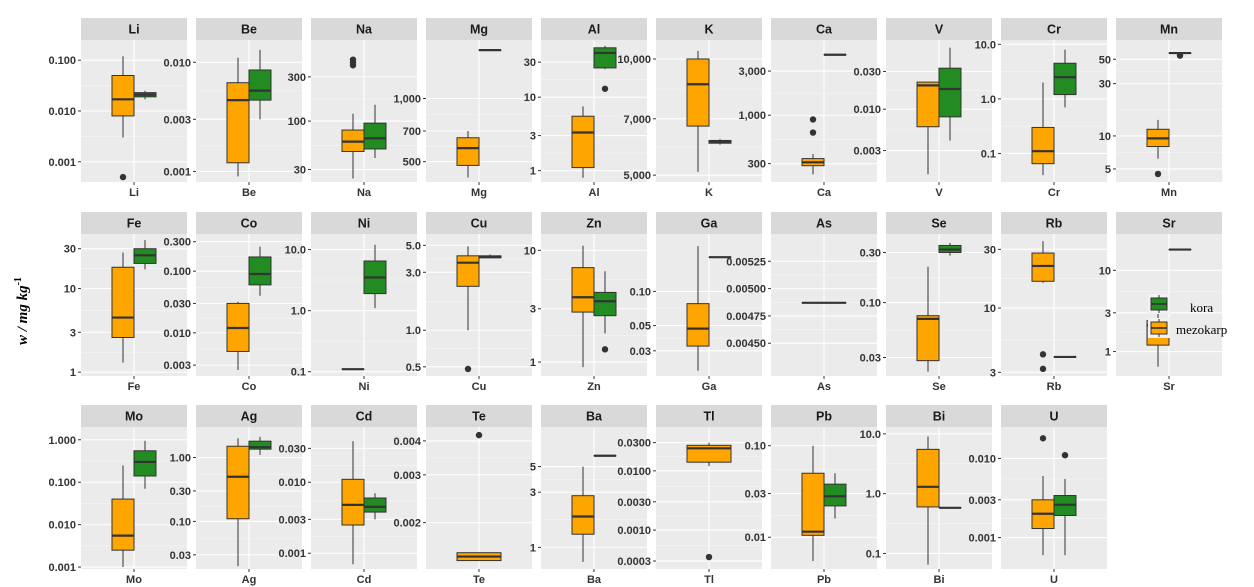  I want to click on y-tick-label-as: 0.00525, so click(746, 262).